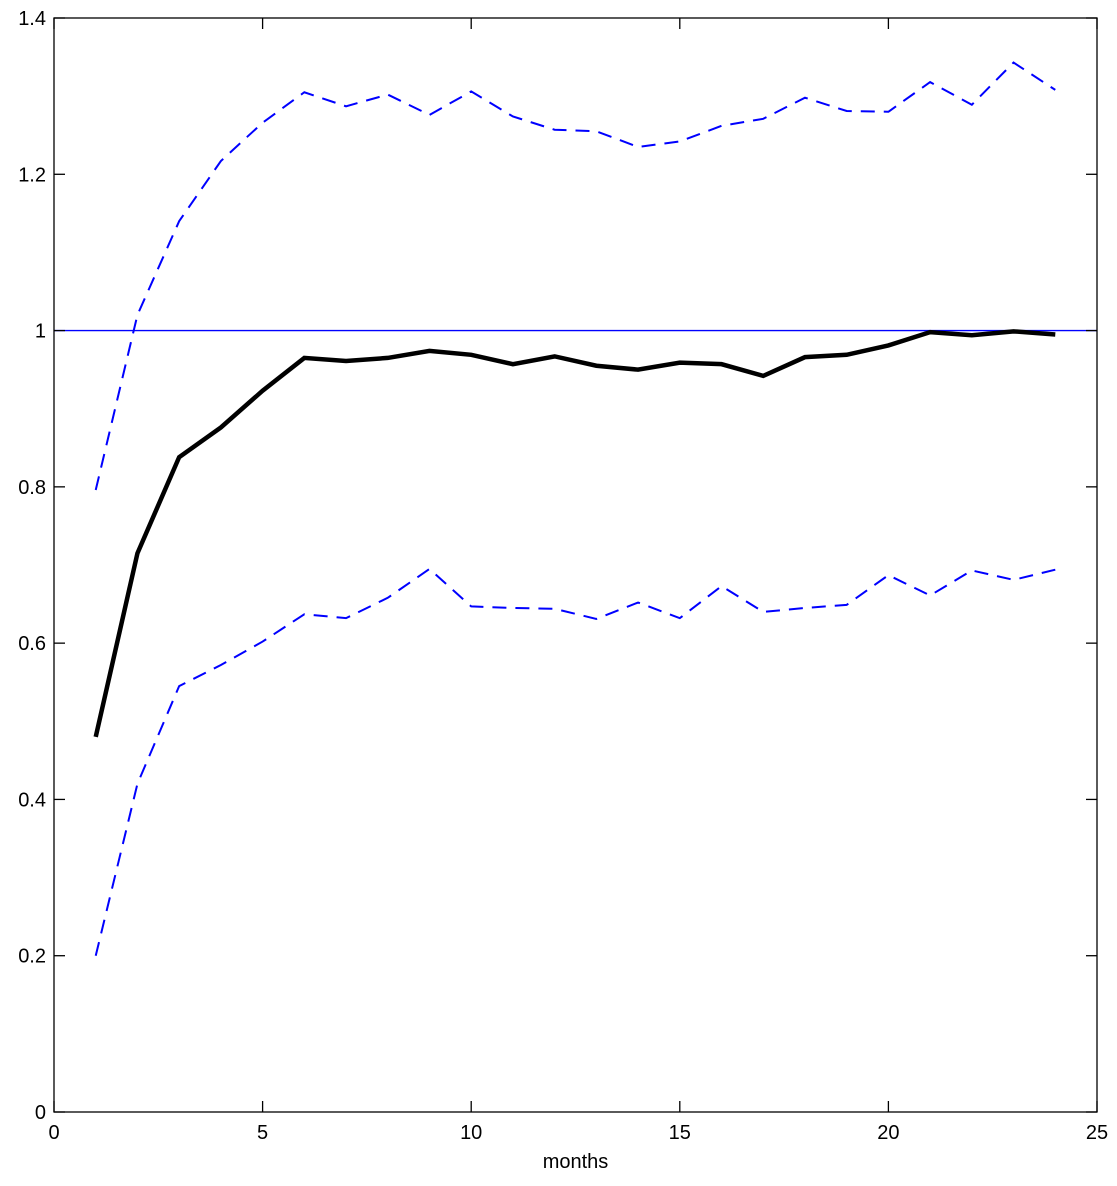 The width and height of the screenshot is (1117, 1186). I want to click on x-tick-label: 10, so click(471, 1133).